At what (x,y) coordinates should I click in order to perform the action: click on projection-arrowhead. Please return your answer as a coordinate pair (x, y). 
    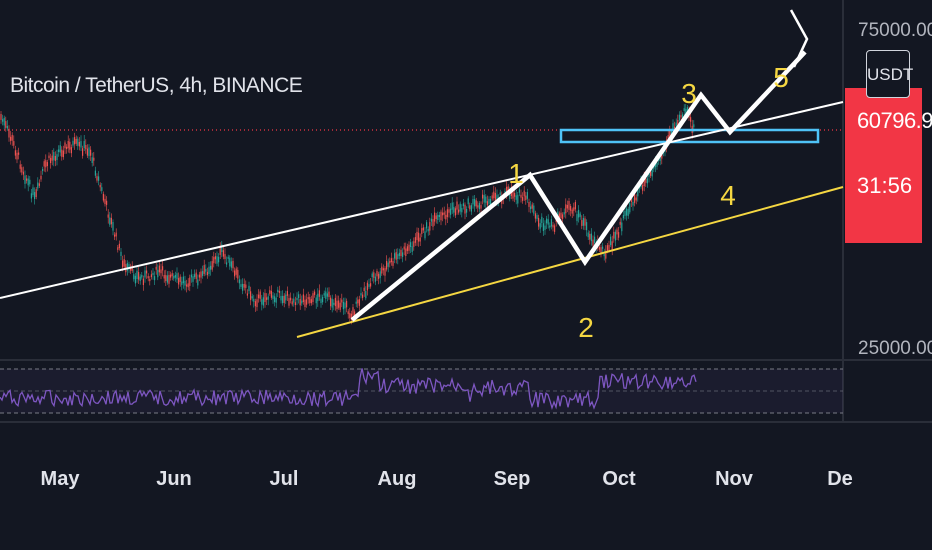
    Looking at the image, I should click on (799, 38).